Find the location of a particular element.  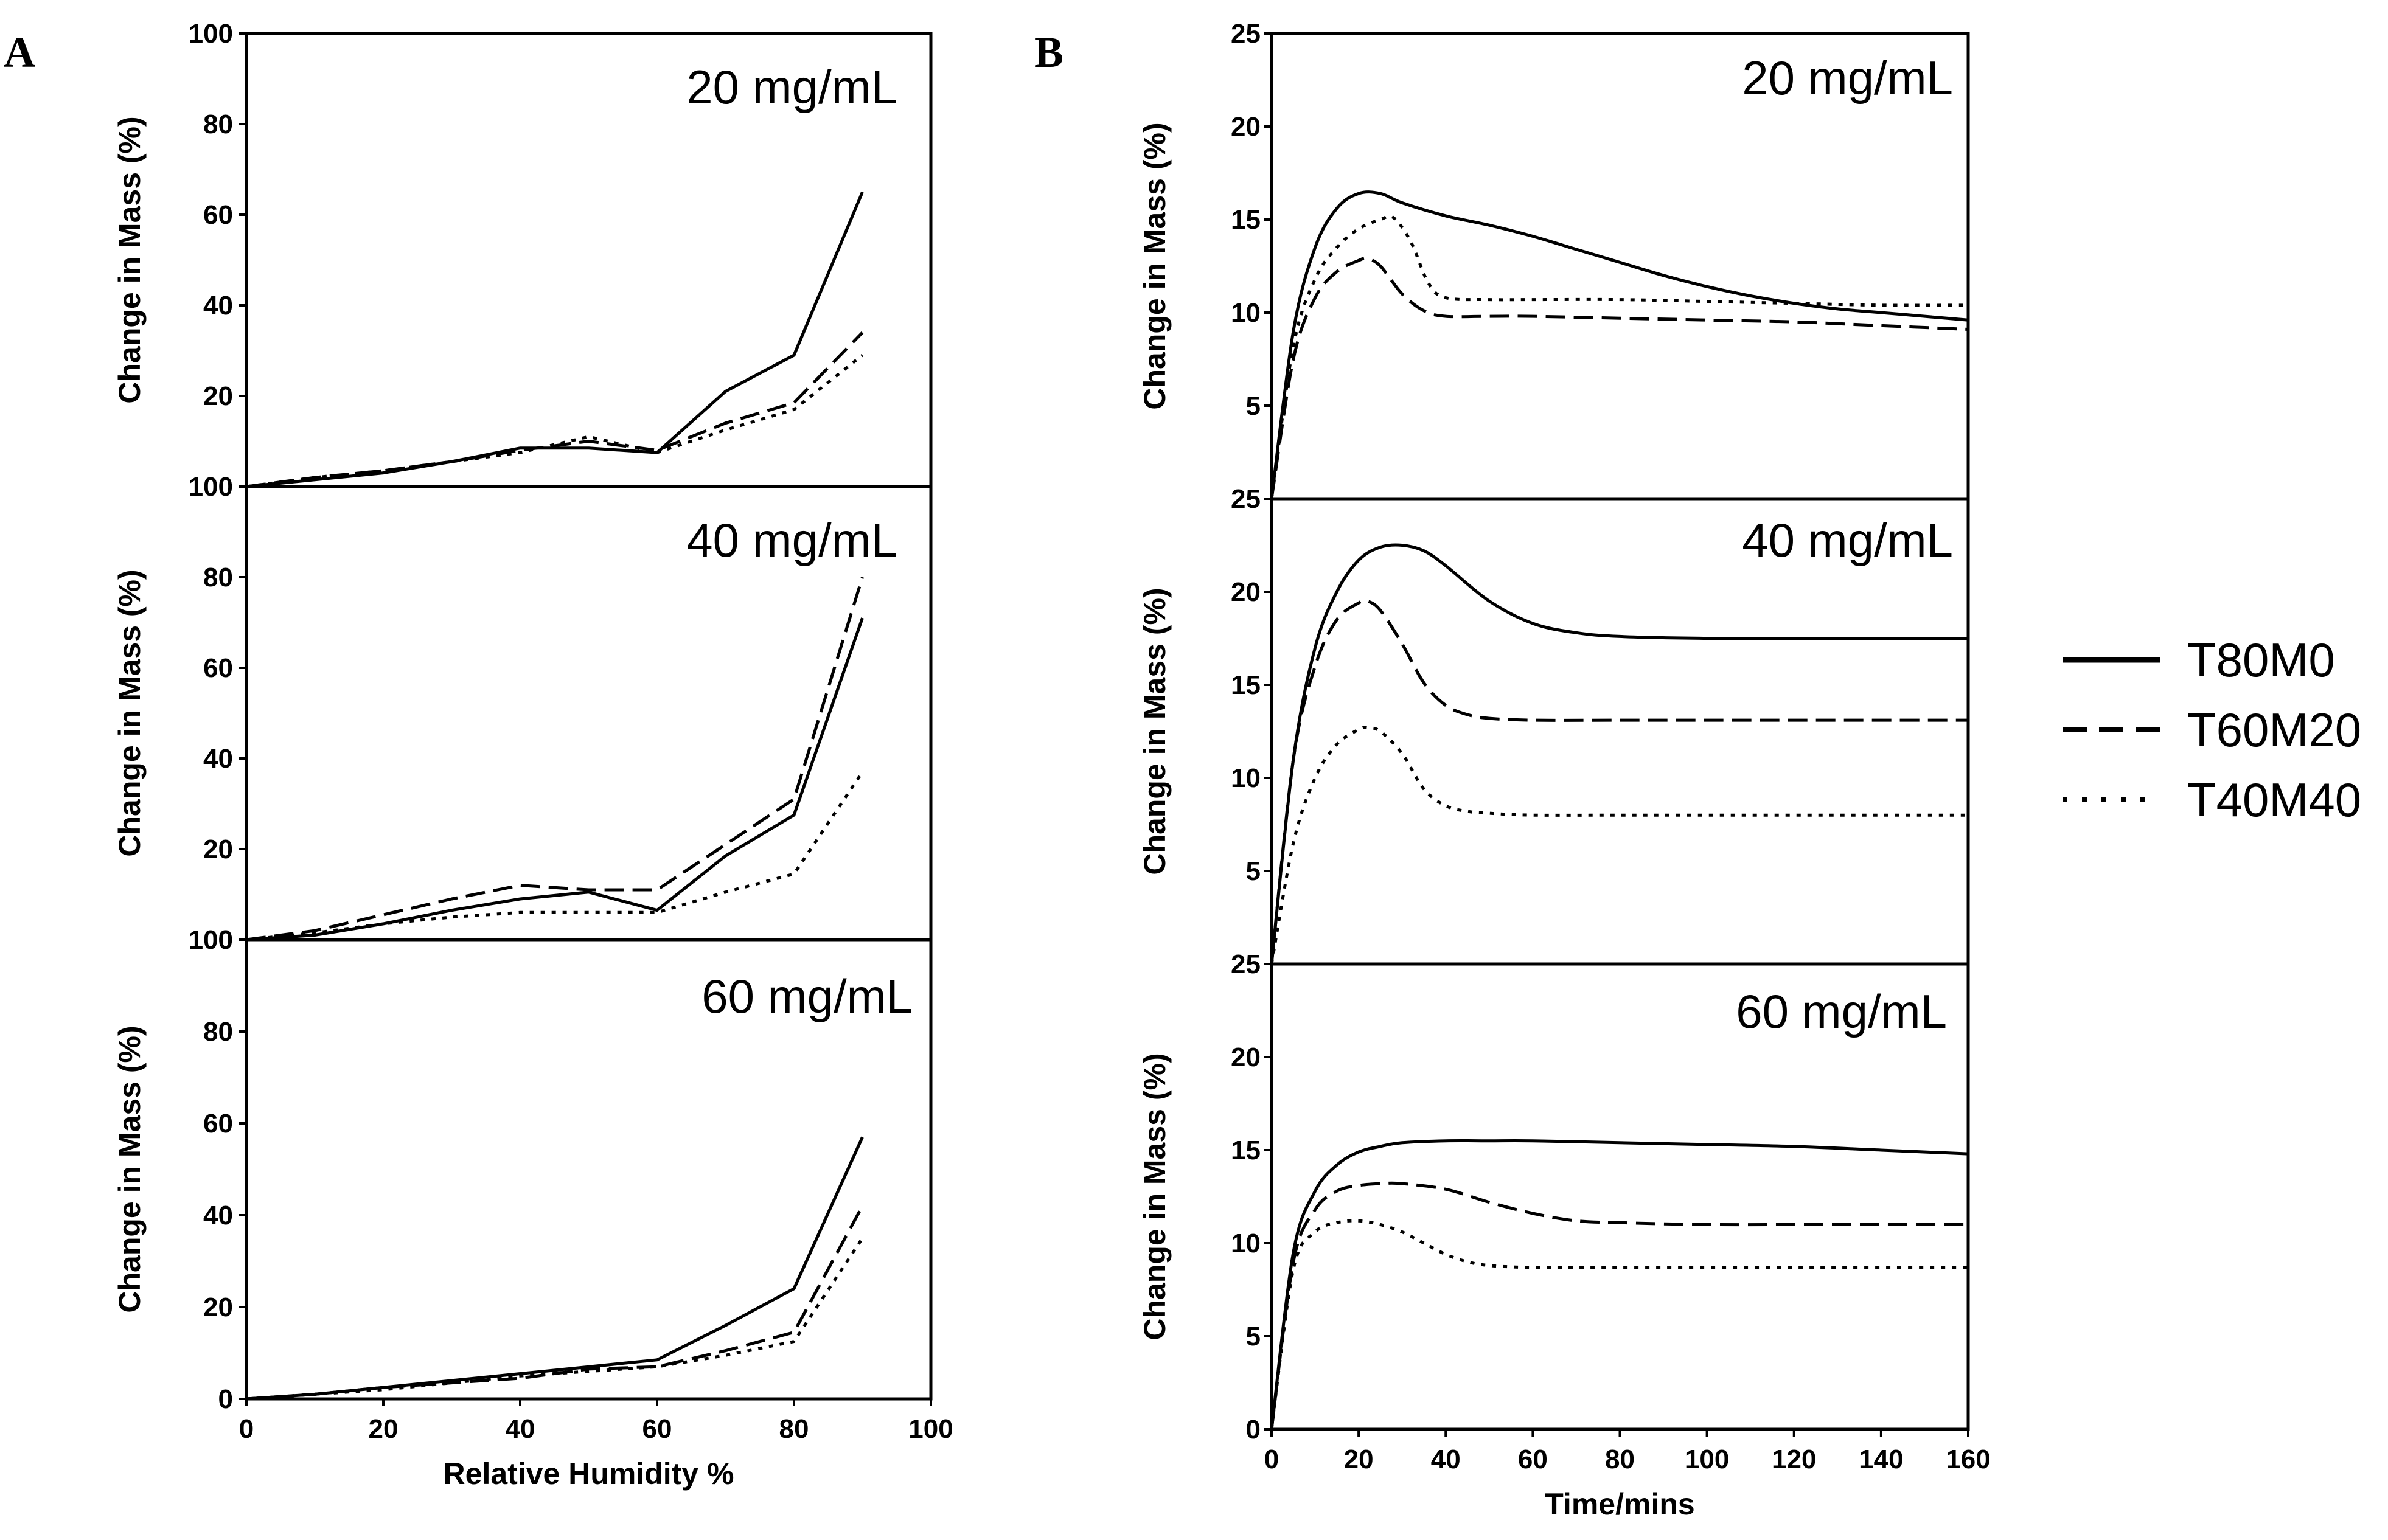

chart-1: 20 40 60 80 100 Change in Mass (%) 20 mg/mL is located at coordinates (523, 253).